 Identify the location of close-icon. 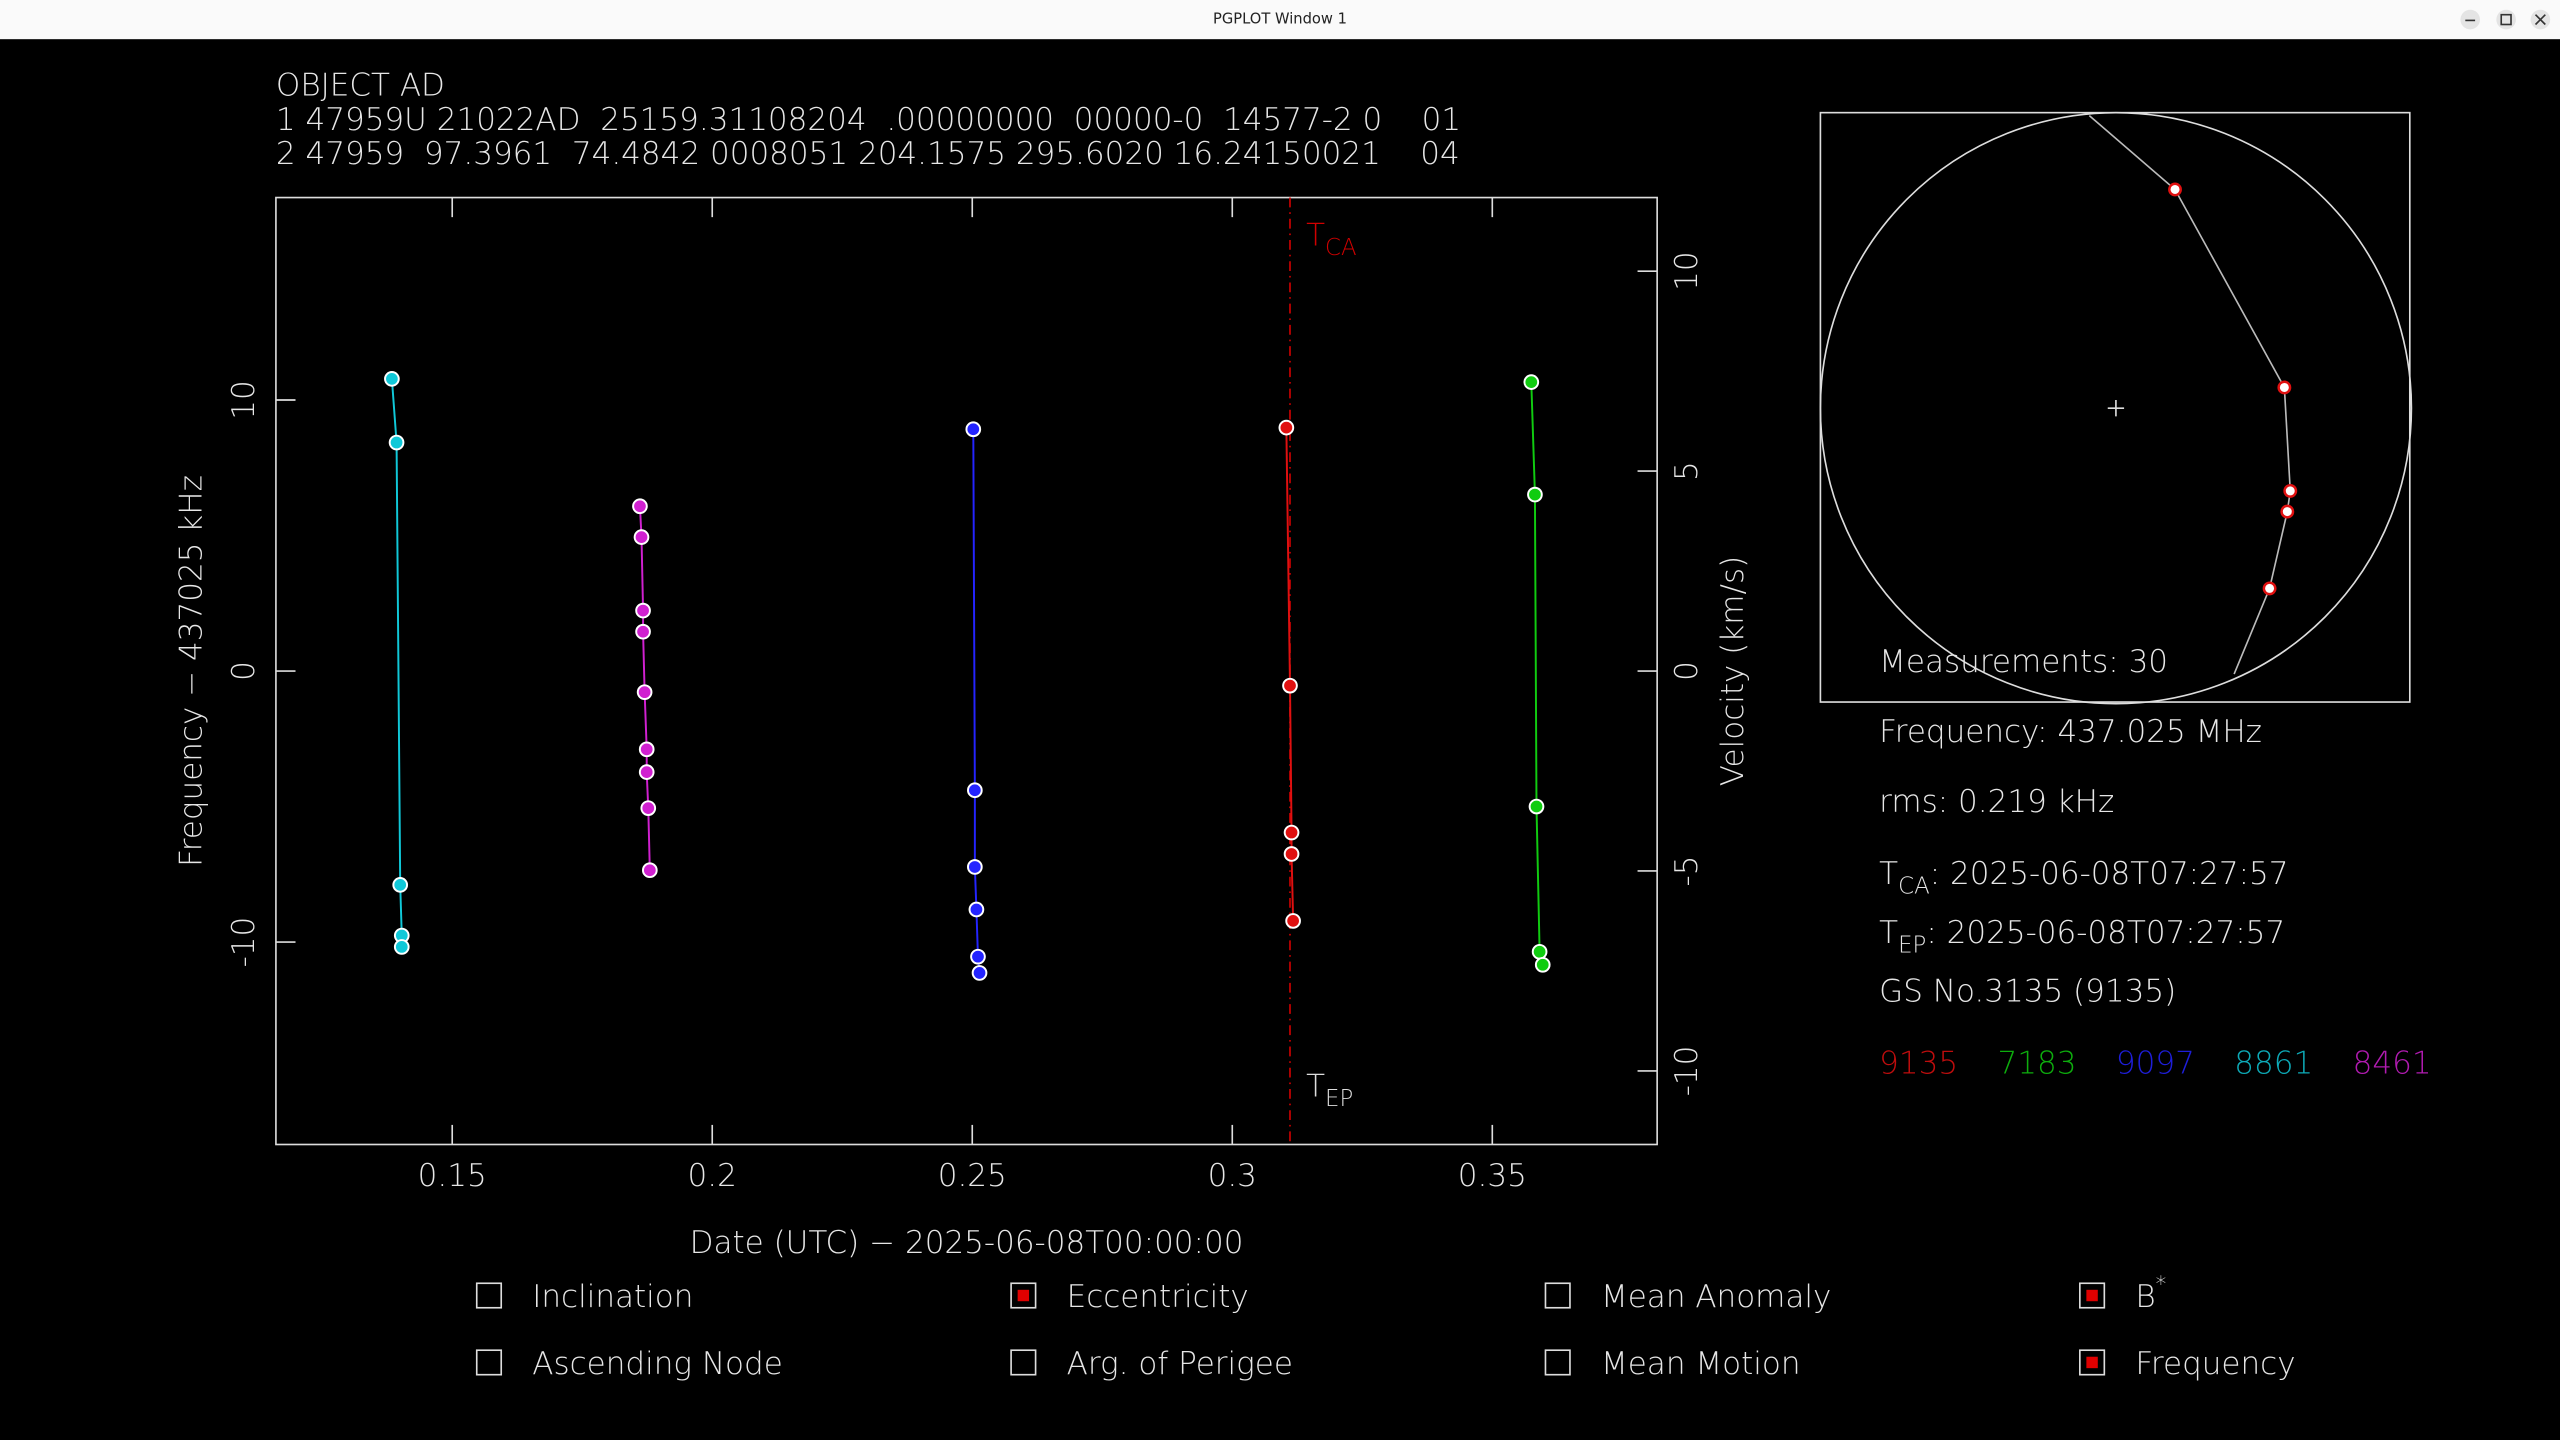
(2540, 20).